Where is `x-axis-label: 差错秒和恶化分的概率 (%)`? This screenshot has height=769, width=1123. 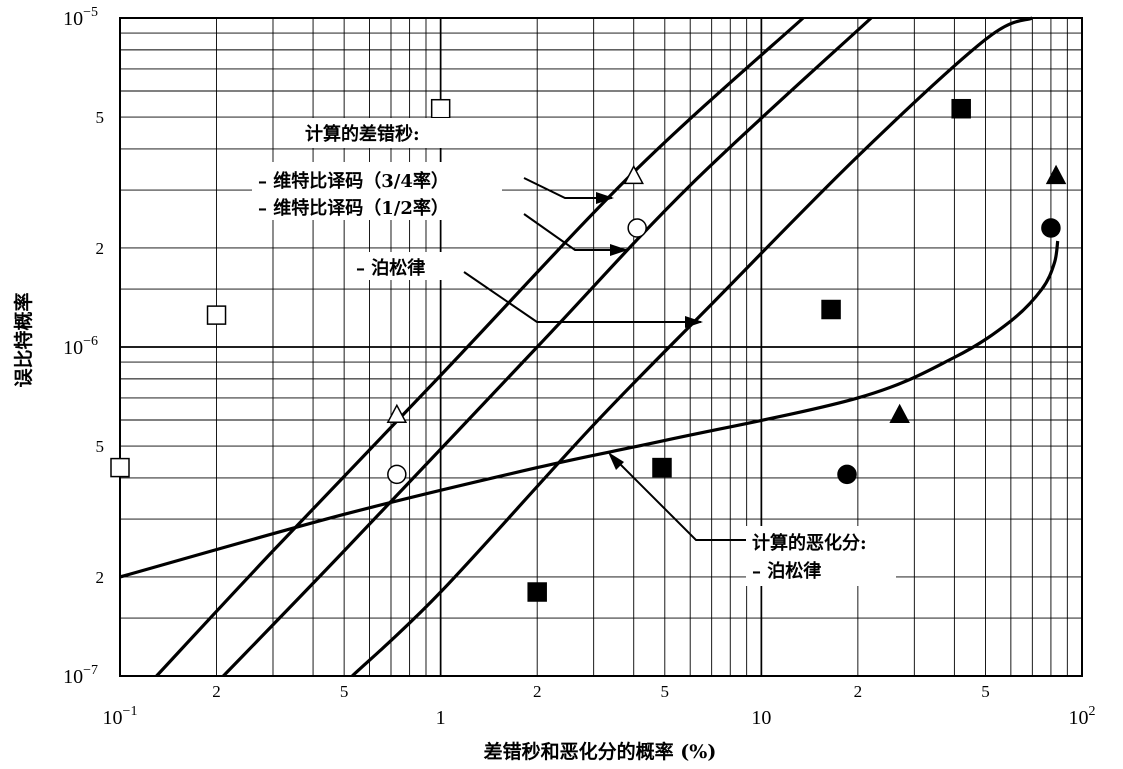
x-axis-label: 差错秒和恶化分的概率 (%) is located at coordinates (600, 751).